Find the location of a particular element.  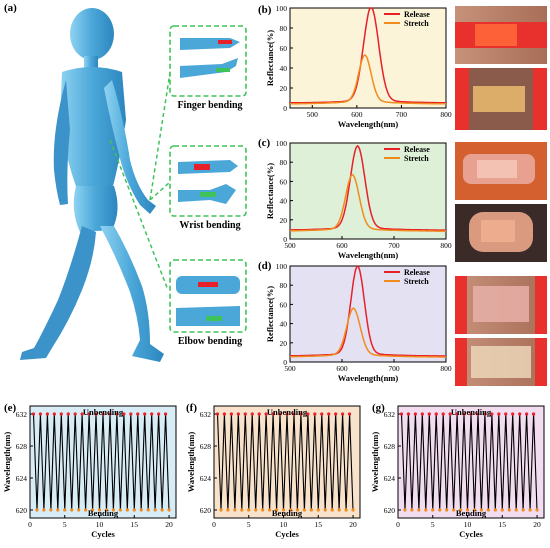

x-tick-label: 0 is located at coordinates (30, 524).